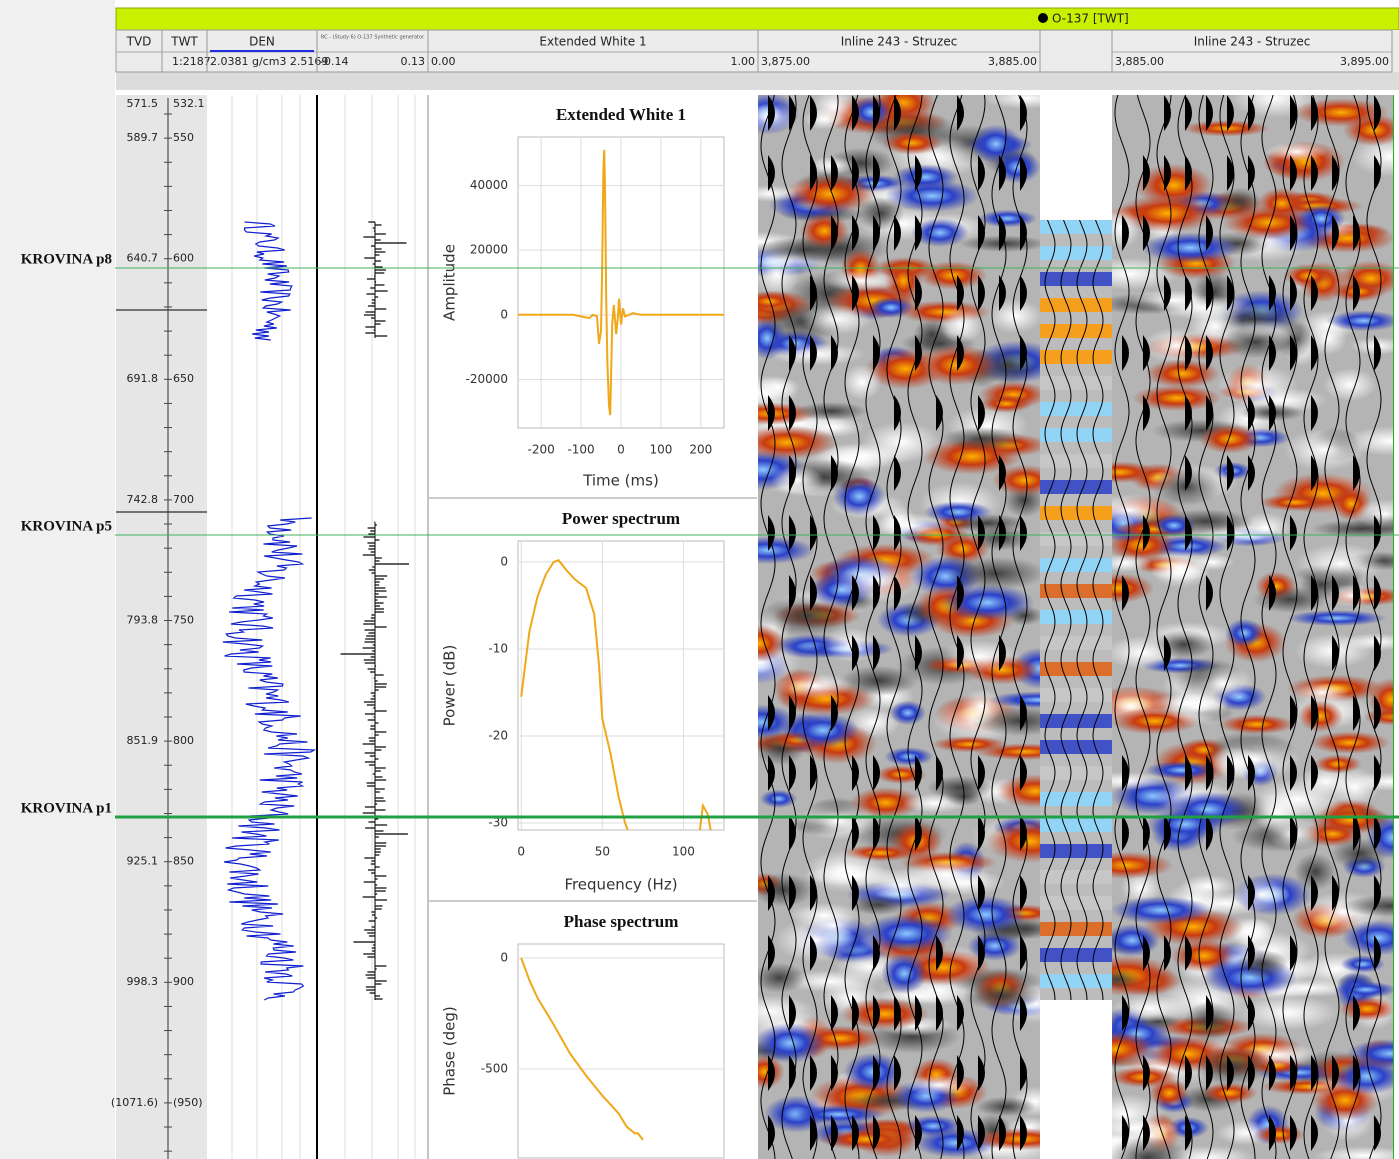 The image size is (1399, 1159). What do you see at coordinates (66, 526) in the screenshot?
I see `marker-label: KROVINA p5` at bounding box center [66, 526].